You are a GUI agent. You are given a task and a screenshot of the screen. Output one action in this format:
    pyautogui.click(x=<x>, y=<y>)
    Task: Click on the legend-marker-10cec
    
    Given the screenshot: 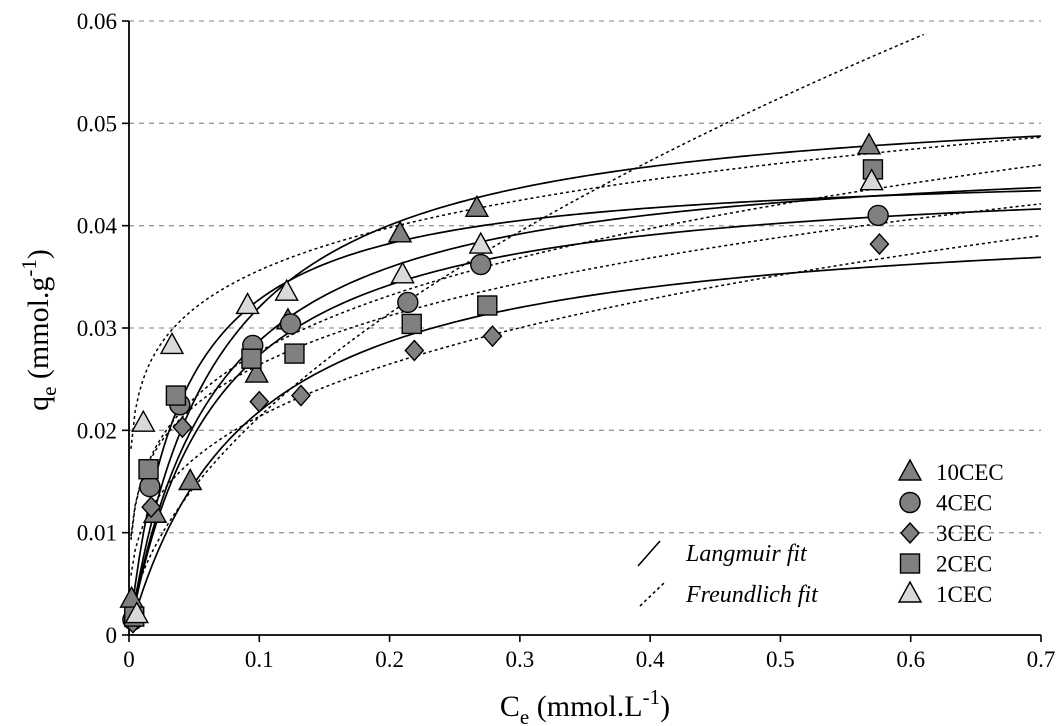 What is the action you would take?
    pyautogui.click(x=910, y=469)
    